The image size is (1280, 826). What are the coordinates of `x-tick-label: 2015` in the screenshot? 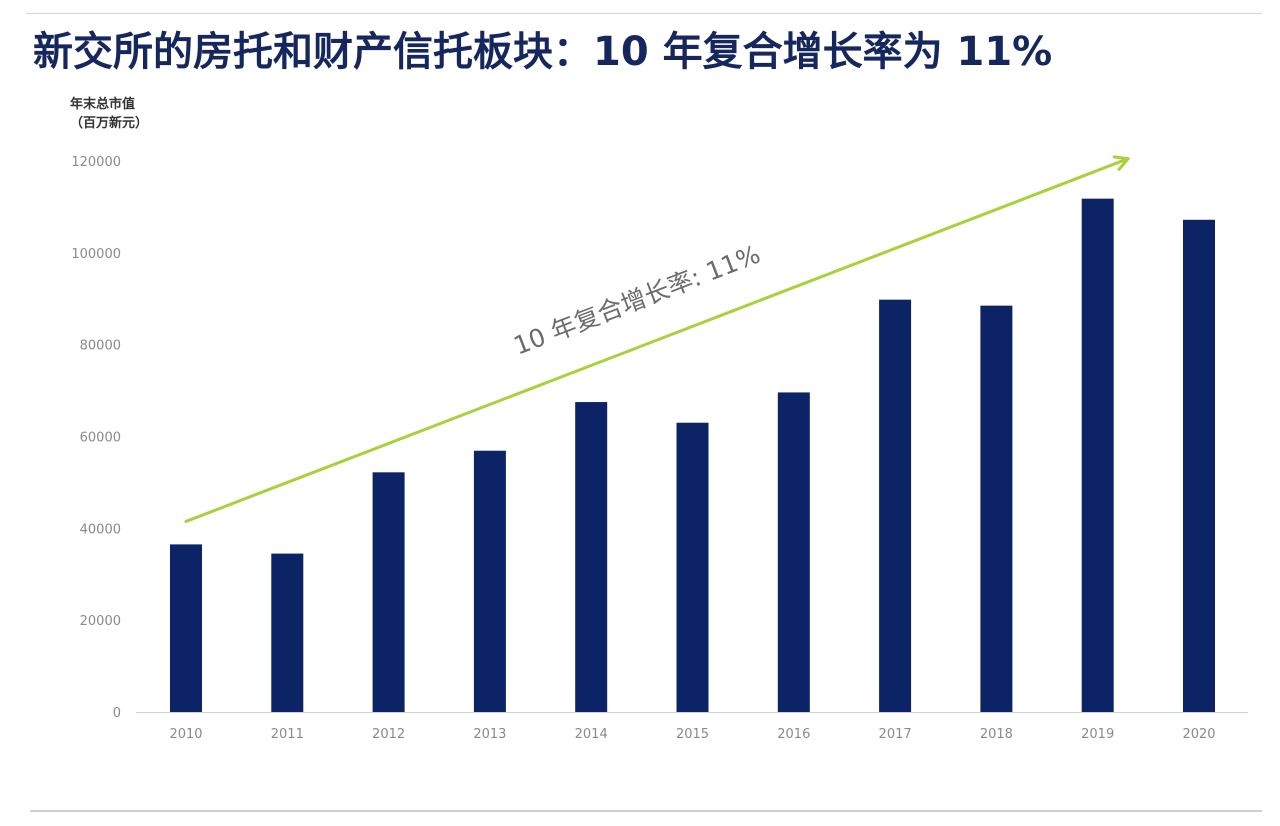 It's located at (692, 734).